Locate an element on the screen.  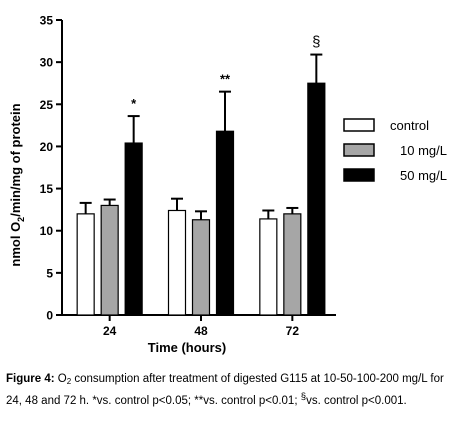
y-tick-label: 15 is located at coordinates (47, 189).